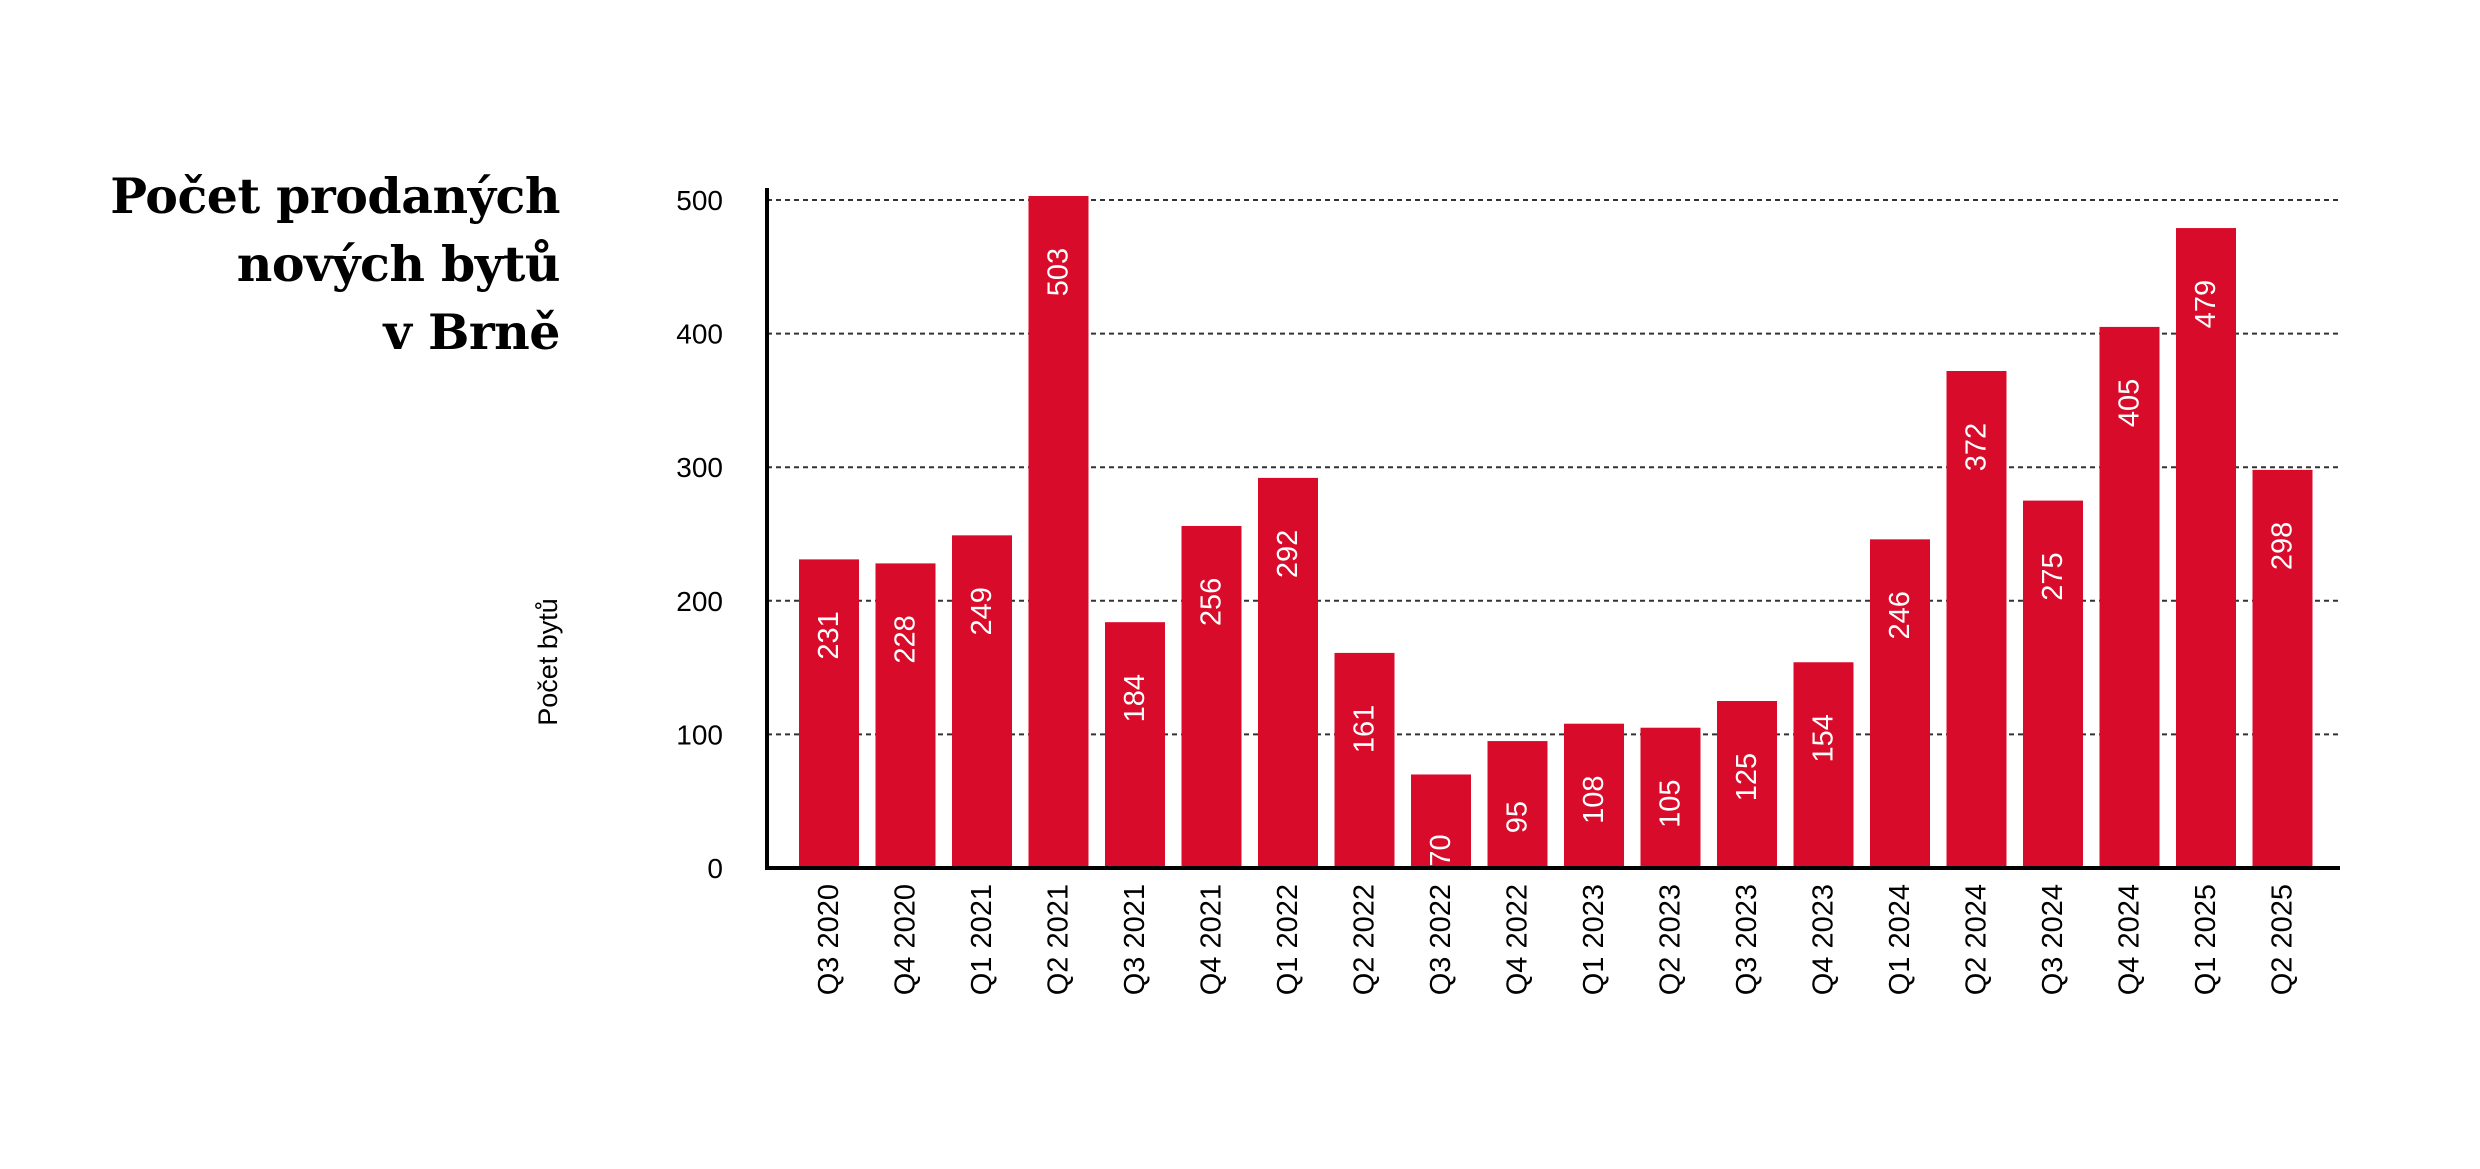 The height and width of the screenshot is (1169, 2480). What do you see at coordinates (1518, 939) in the screenshot?
I see `x-tick-label: Q4 2022` at bounding box center [1518, 939].